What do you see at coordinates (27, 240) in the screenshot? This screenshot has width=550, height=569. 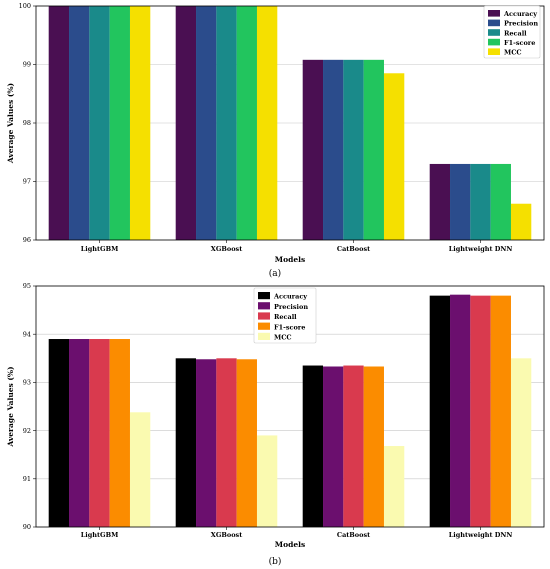 I see `y-tick-label: 96` at bounding box center [27, 240].